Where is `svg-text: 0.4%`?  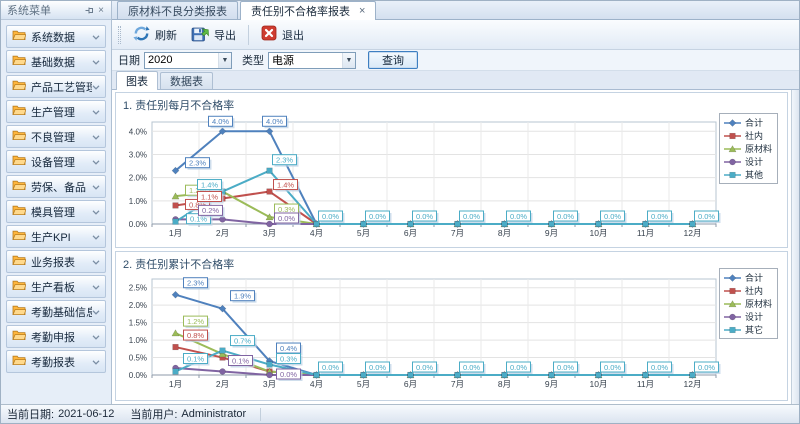
svg-text: 0.4% is located at coordinates (288, 348).